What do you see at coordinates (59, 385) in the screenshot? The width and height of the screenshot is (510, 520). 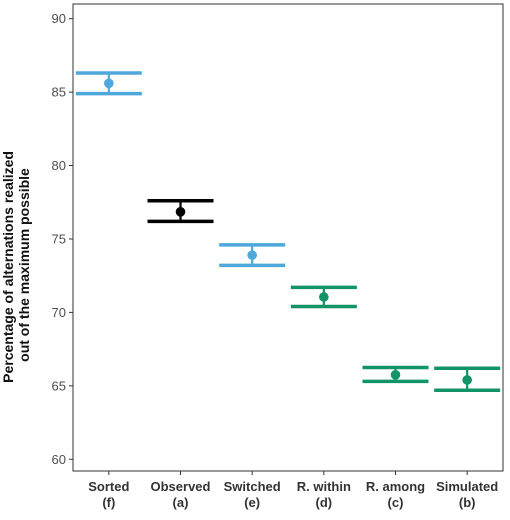 I see `y-tick-label-65: 65` at bounding box center [59, 385].